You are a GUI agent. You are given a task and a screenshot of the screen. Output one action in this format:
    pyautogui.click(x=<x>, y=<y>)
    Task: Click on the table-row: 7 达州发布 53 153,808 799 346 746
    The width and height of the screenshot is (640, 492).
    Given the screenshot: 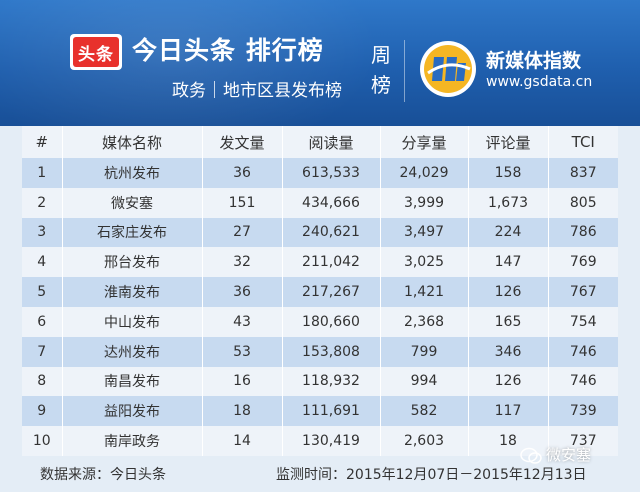 What is the action you would take?
    pyautogui.click(x=320, y=351)
    